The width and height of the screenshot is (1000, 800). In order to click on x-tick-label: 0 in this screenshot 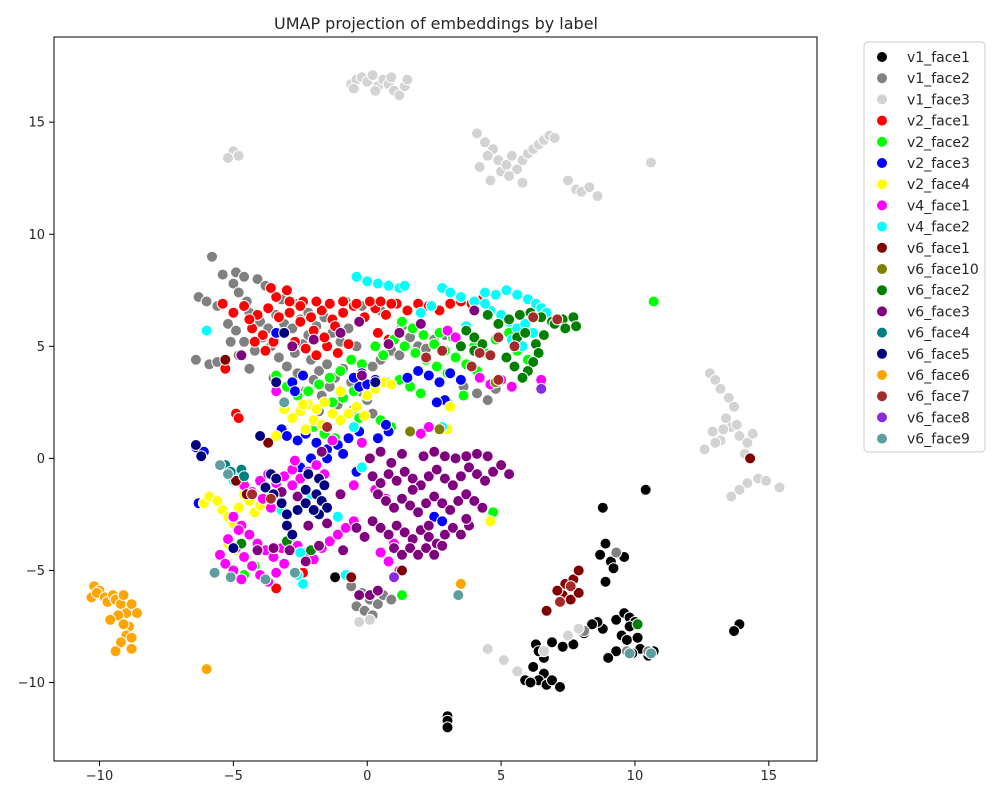, I will do `click(367, 776)`.